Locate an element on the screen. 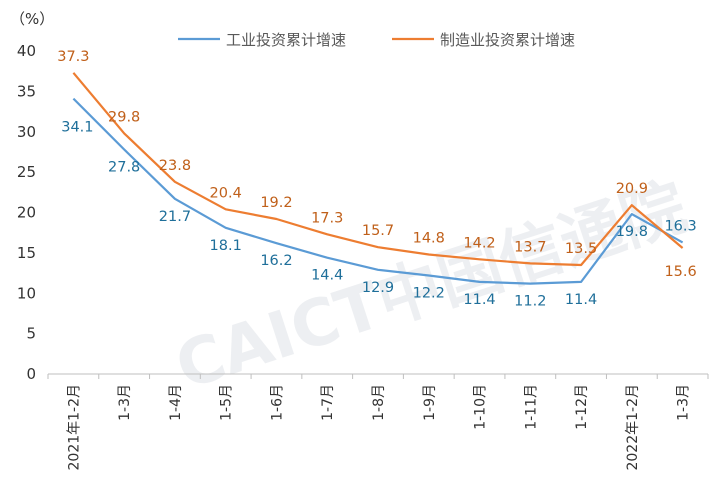  x-tick-label: 1-7月 is located at coordinates (328, 402).